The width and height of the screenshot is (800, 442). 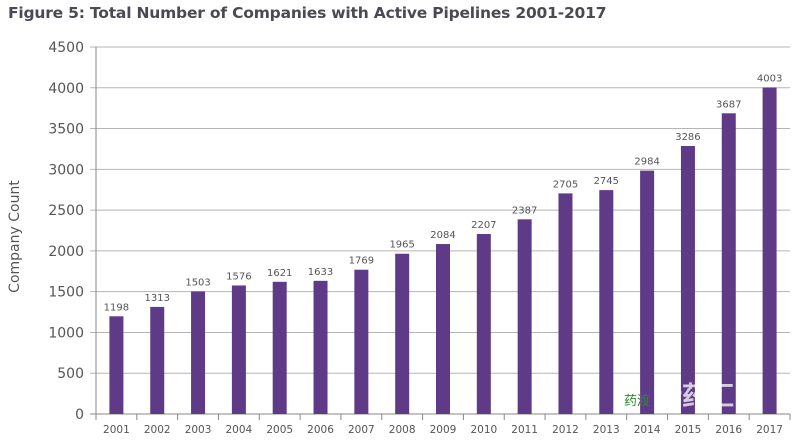 What do you see at coordinates (66, 89) in the screenshot?
I see `y-tick-label: 4000` at bounding box center [66, 89].